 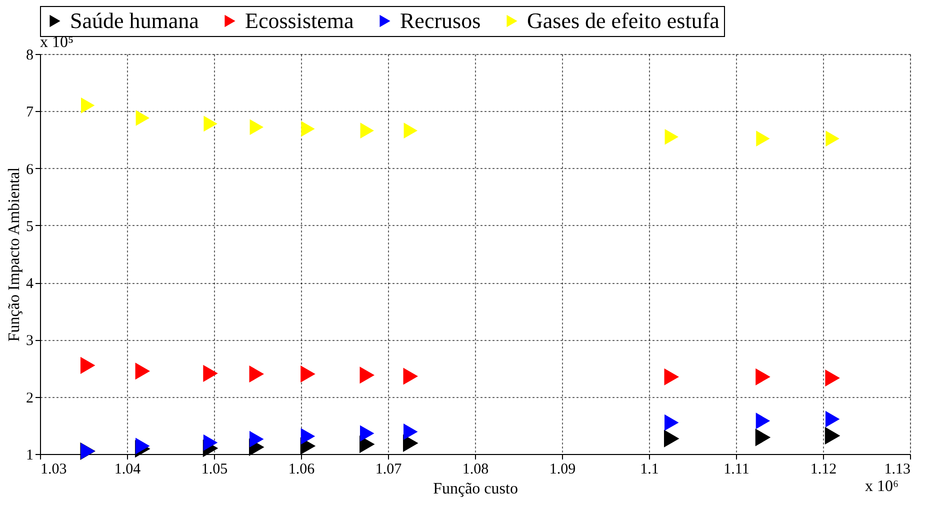 I want to click on x-tick-label: 1.08, so click(x=475, y=470).